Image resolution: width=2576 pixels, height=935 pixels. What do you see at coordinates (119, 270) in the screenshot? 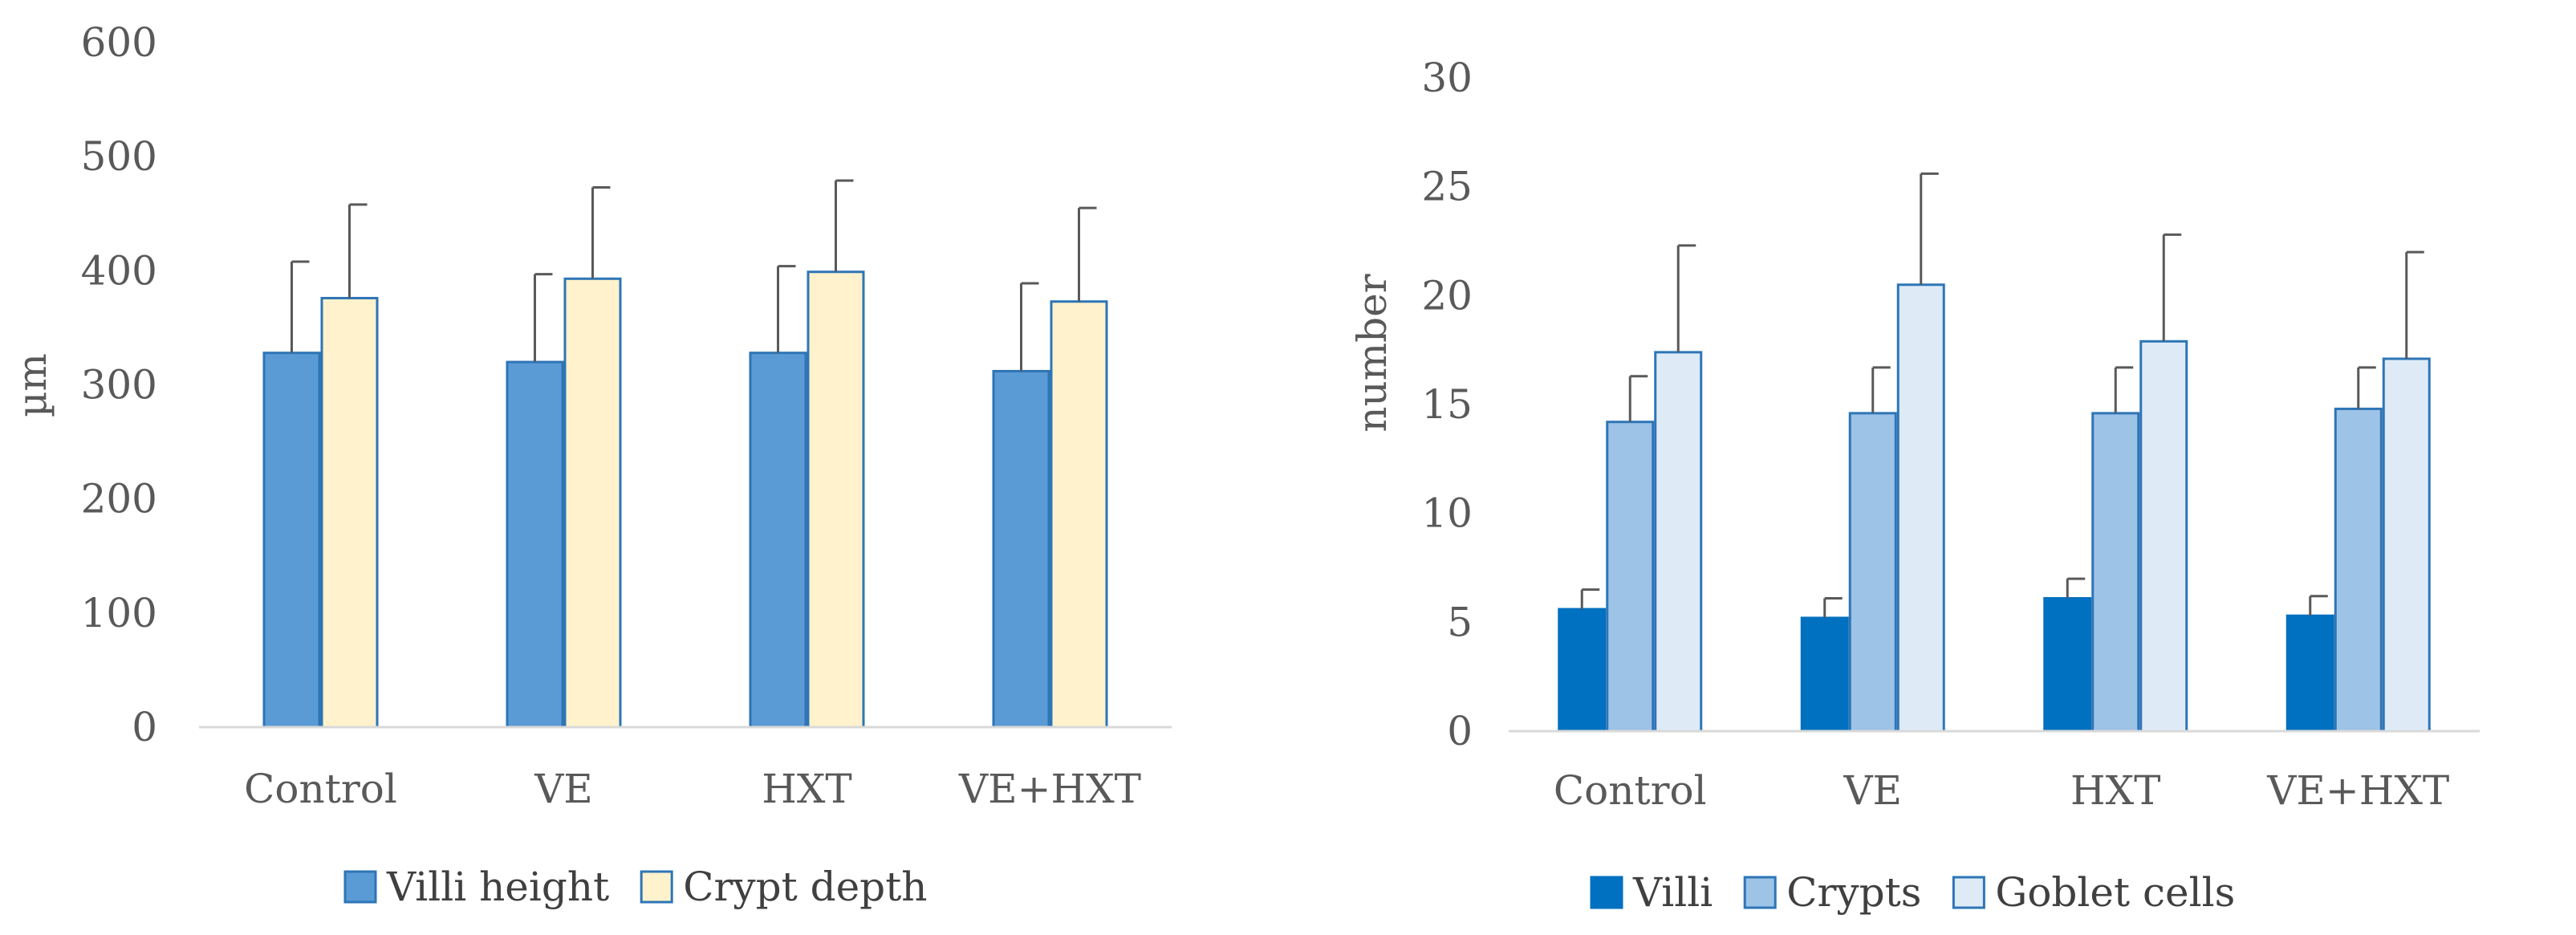
I see `y-tick-label: 400` at bounding box center [119, 270].